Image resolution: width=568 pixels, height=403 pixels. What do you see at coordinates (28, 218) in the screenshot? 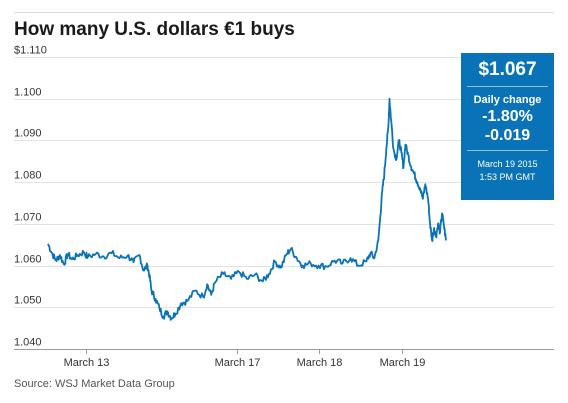
I see `y-tick-label: 1.070` at bounding box center [28, 218].